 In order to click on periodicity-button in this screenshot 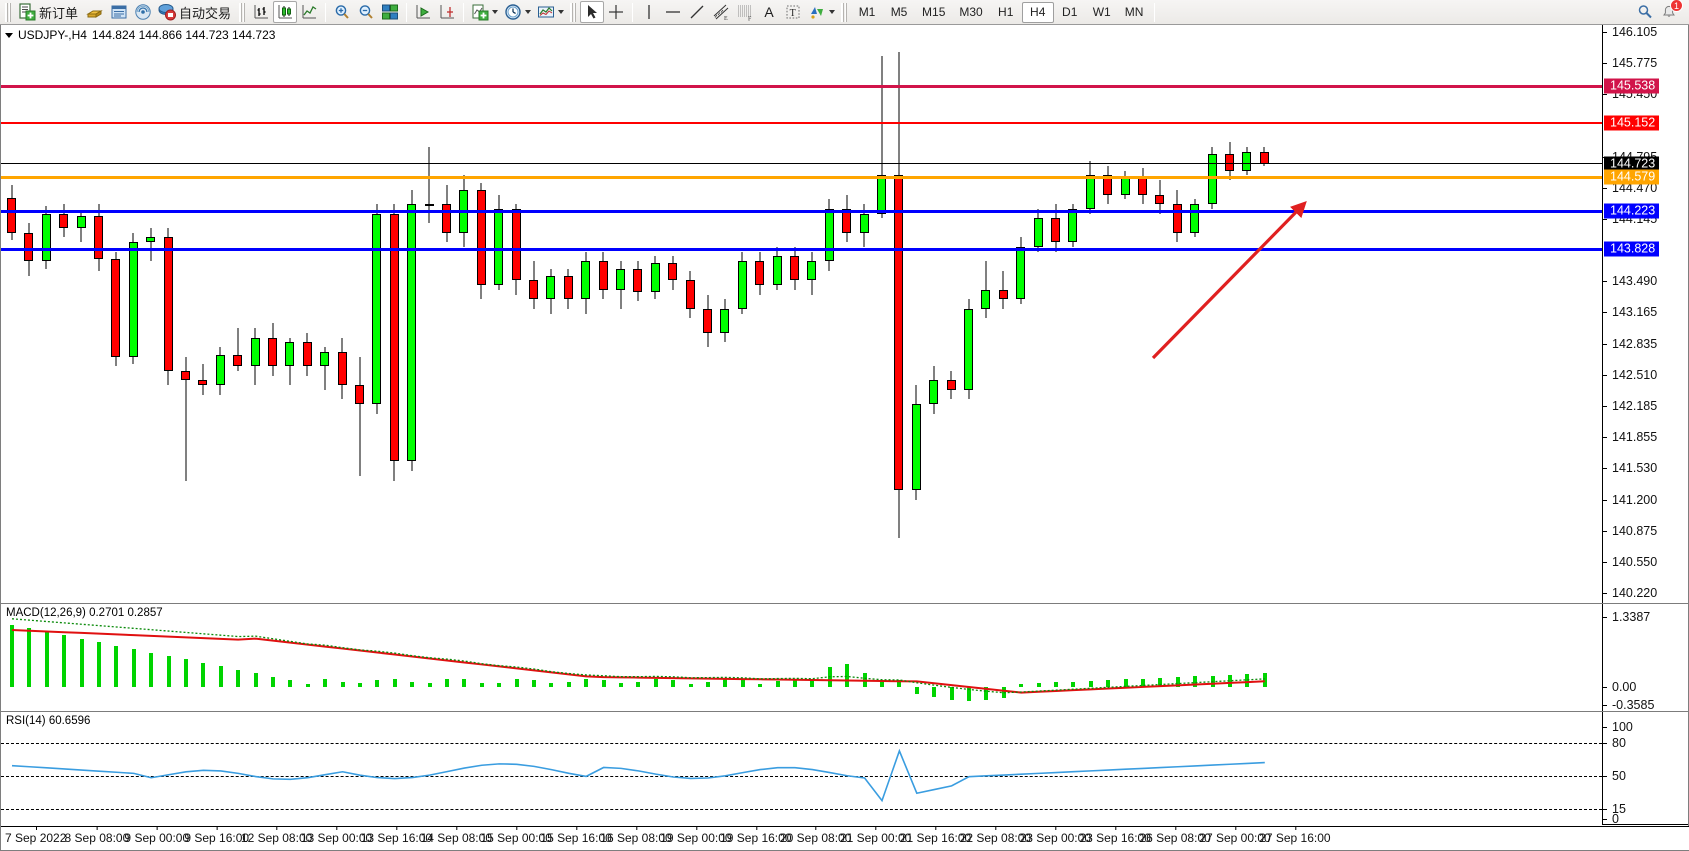, I will do `click(517, 12)`.